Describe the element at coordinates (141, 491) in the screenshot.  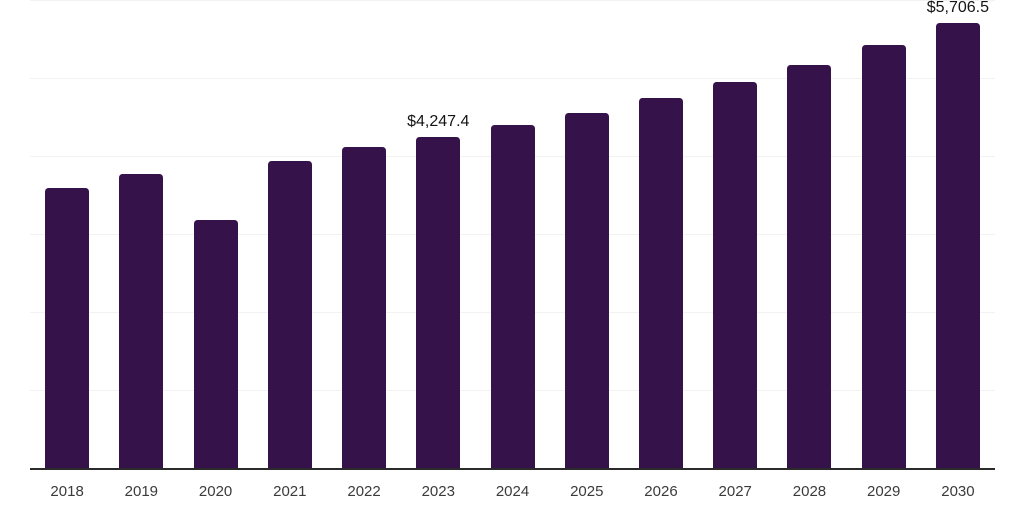
I see `x-tick-2019: 2019` at that location.